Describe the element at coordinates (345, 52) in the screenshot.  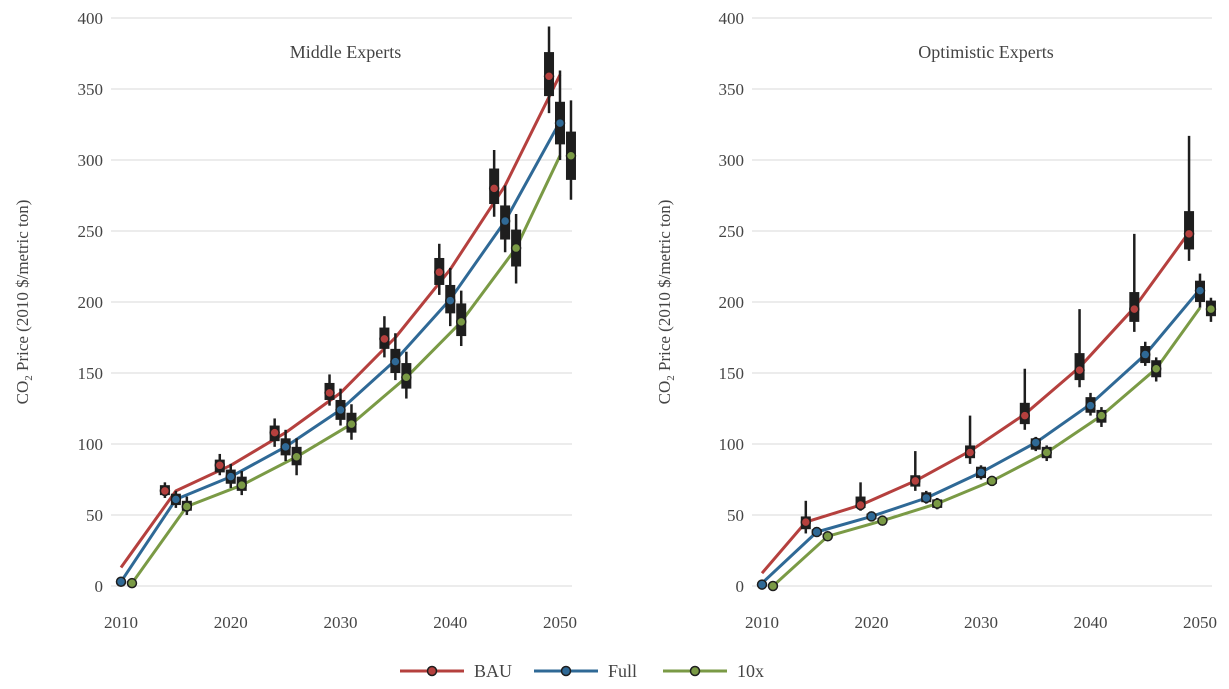
I see `panel-title: Middle Experts` at that location.